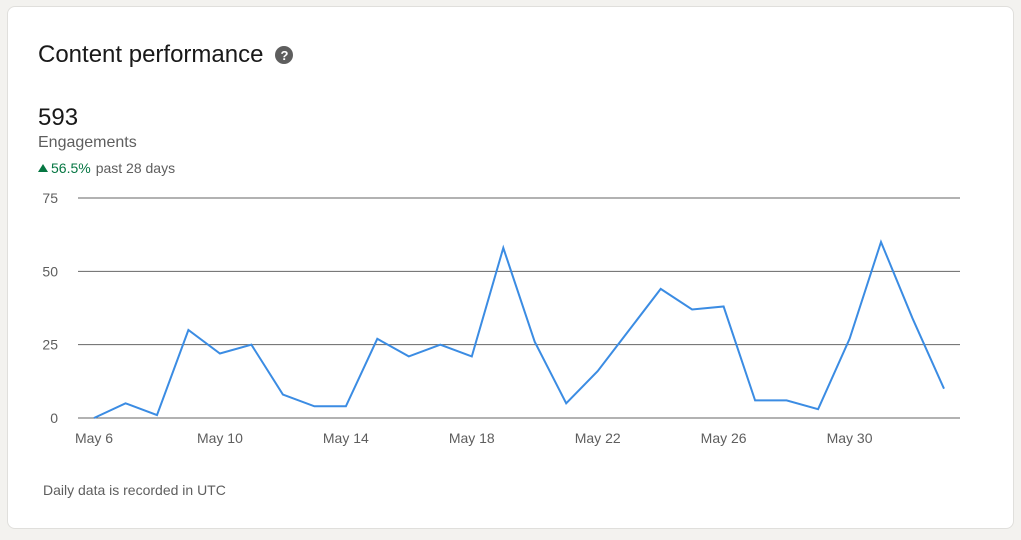 This screenshot has width=1021, height=540. I want to click on x-tick-label: May 14, so click(346, 438).